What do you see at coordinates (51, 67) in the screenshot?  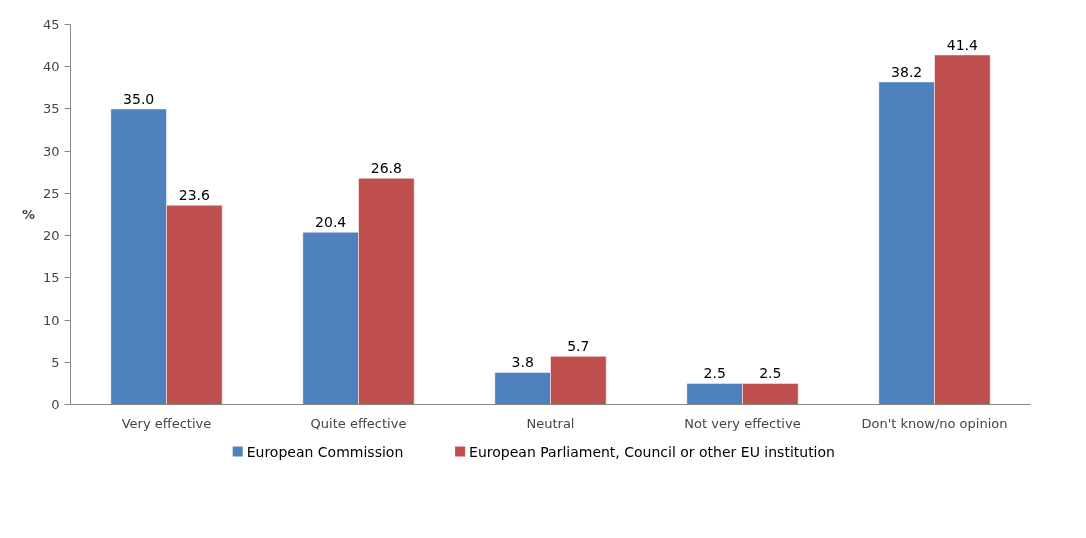 I see `y-tick-label: 40` at bounding box center [51, 67].